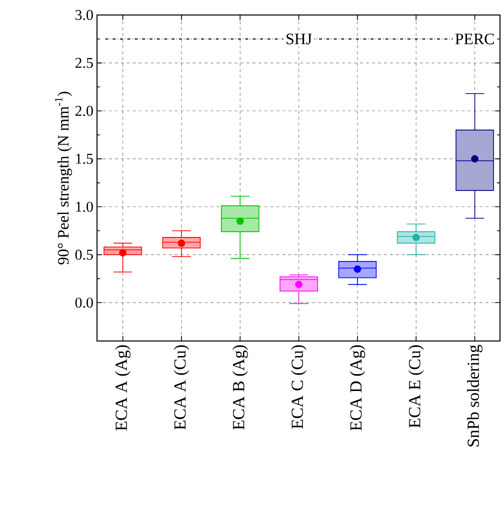  What do you see at coordinates (84, 159) in the screenshot?
I see `y-tick-label: 1.5` at bounding box center [84, 159].